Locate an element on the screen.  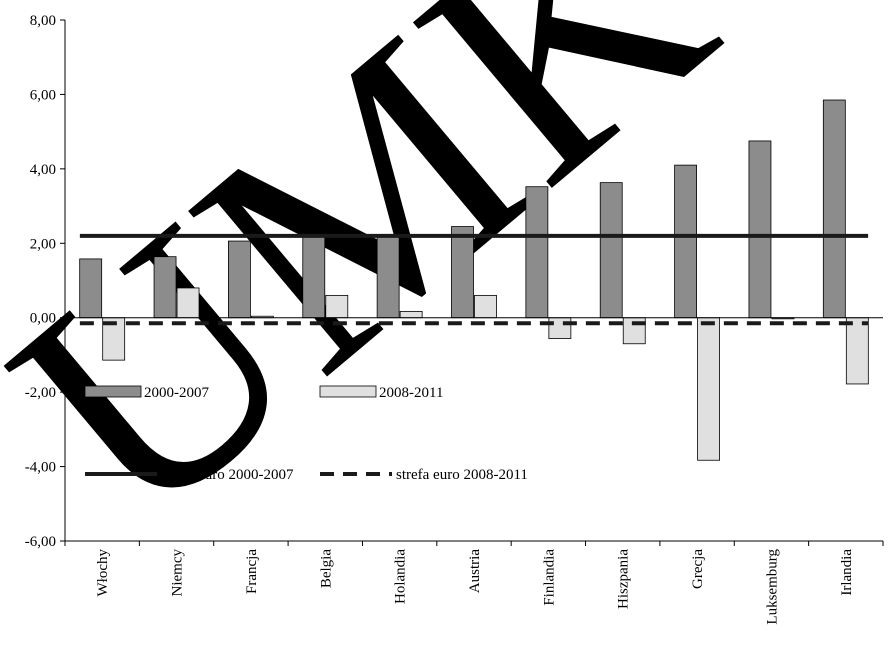
legend-label: 2008-2011 is located at coordinates (411, 393).